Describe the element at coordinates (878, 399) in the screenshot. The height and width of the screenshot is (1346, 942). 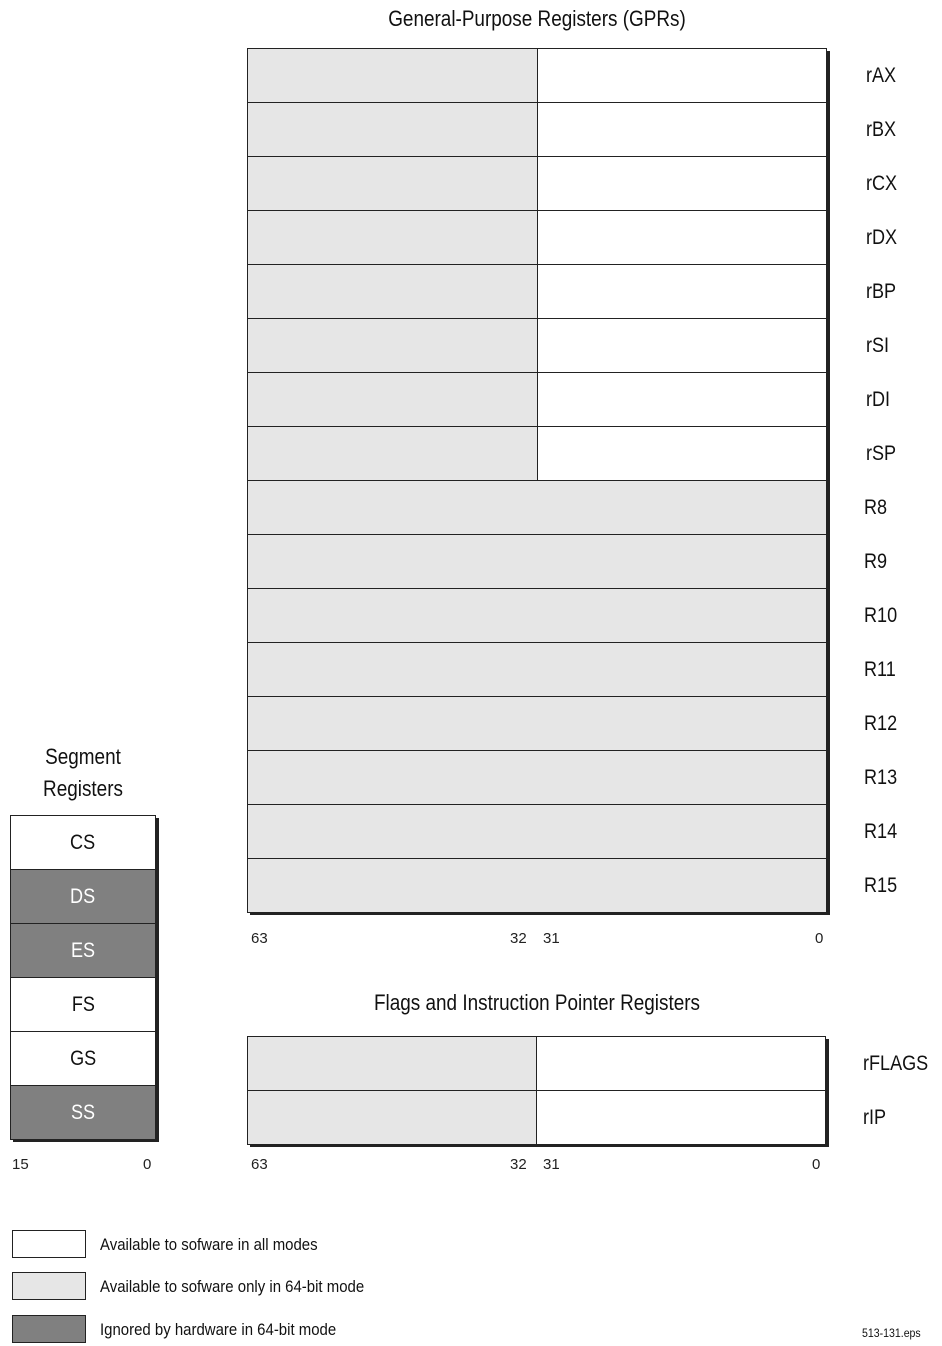
I see `gpr-label-rdi: rDI` at that location.